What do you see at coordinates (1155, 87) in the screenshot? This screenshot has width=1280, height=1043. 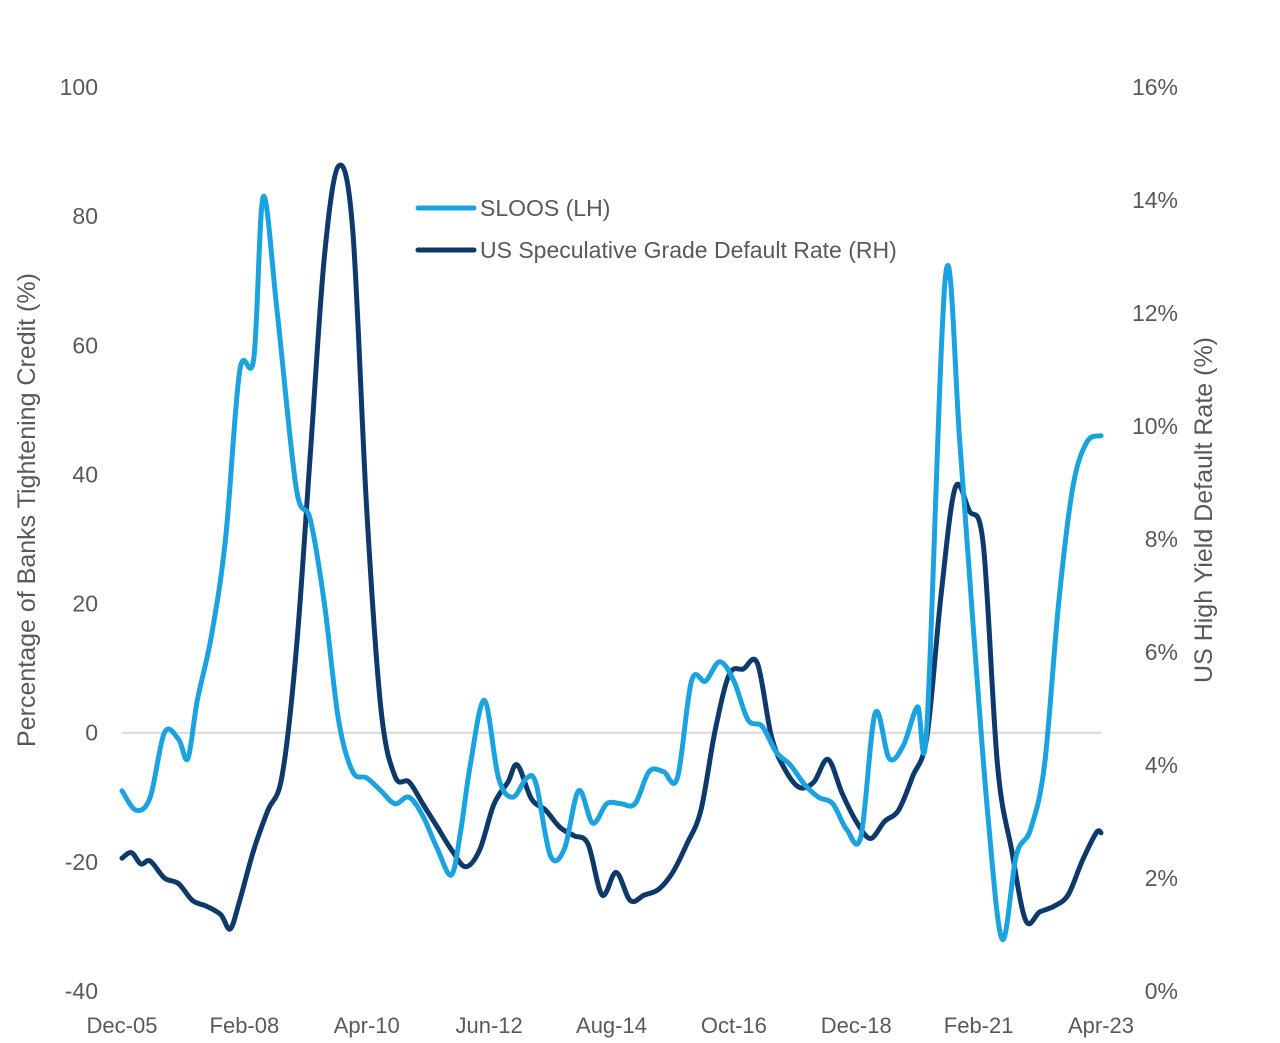 I see `right-tick-label: 16%` at bounding box center [1155, 87].